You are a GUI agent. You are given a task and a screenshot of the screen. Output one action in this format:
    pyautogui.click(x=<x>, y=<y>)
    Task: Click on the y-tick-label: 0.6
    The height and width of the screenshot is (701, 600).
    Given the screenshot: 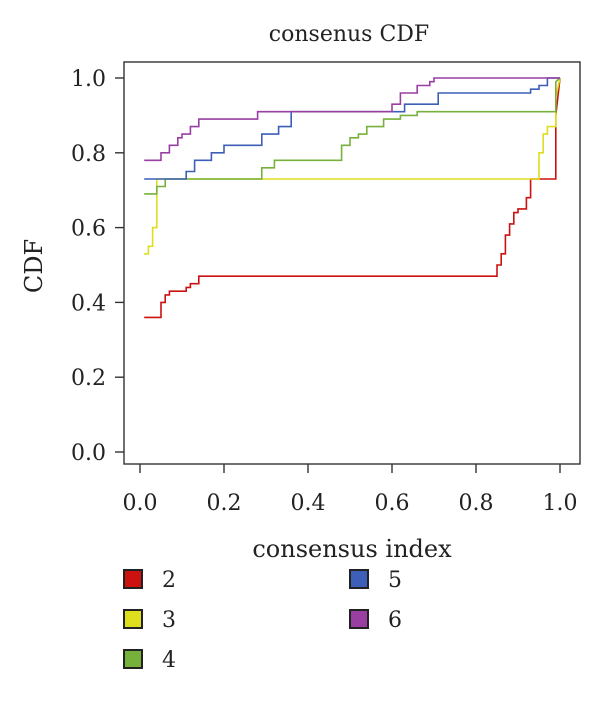 What is the action you would take?
    pyautogui.click(x=88, y=229)
    